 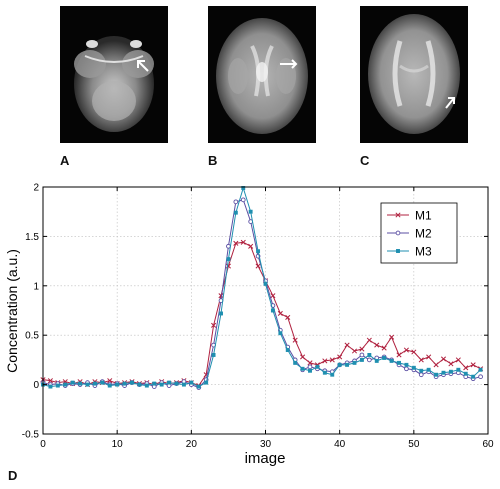 I want to click on x-axis-label: image, so click(x=265, y=458).